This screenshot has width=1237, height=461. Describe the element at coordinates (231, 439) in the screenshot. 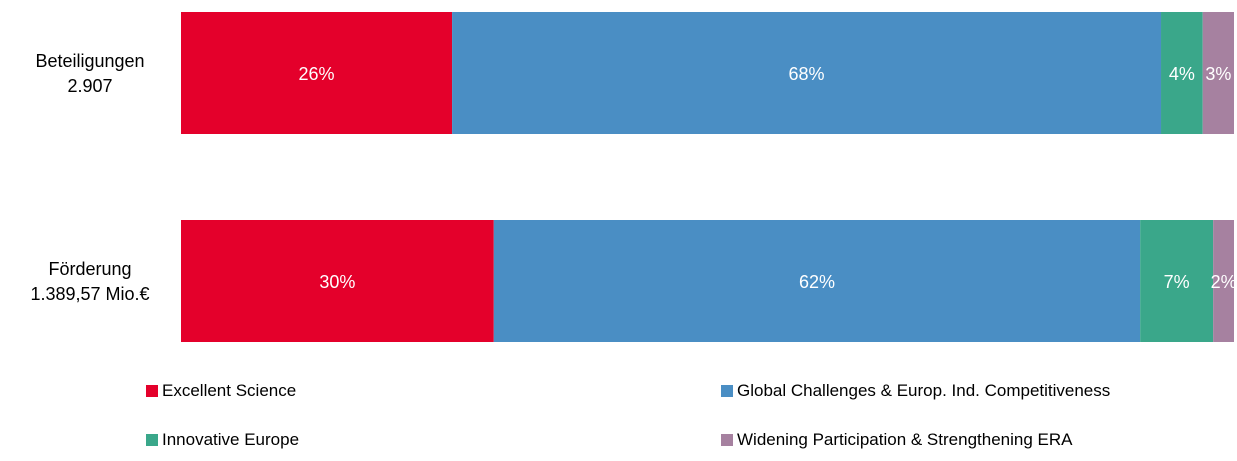

I see `legend-label: Innovative Europe` at that location.